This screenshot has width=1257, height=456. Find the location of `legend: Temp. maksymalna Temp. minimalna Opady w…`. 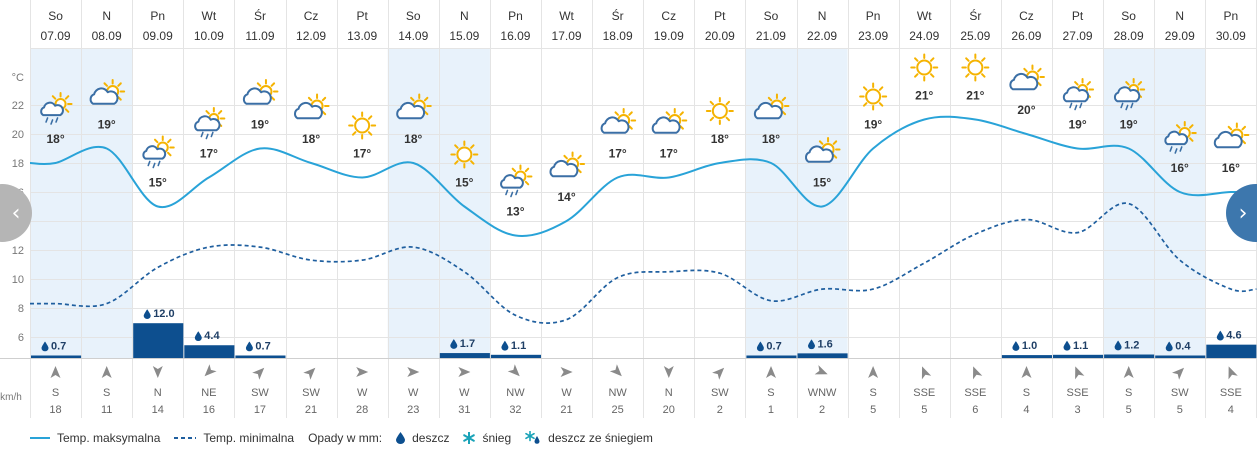

legend: Temp. maksymalna Temp. minimalna Opady w… is located at coordinates (348, 438).